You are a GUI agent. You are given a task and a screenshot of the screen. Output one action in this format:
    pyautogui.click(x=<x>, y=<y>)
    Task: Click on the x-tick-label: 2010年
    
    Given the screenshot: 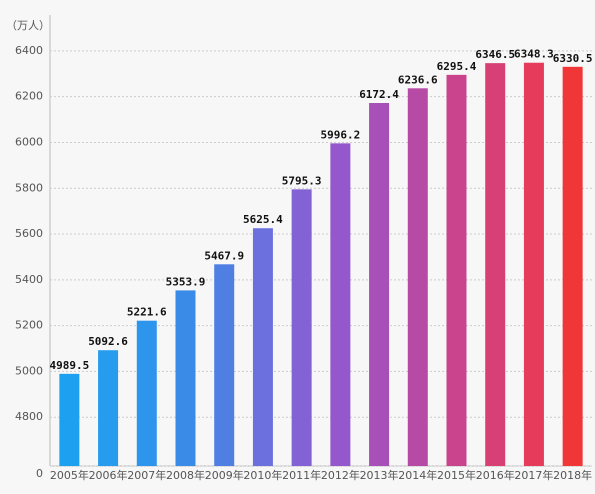 What is the action you would take?
    pyautogui.click(x=262, y=475)
    